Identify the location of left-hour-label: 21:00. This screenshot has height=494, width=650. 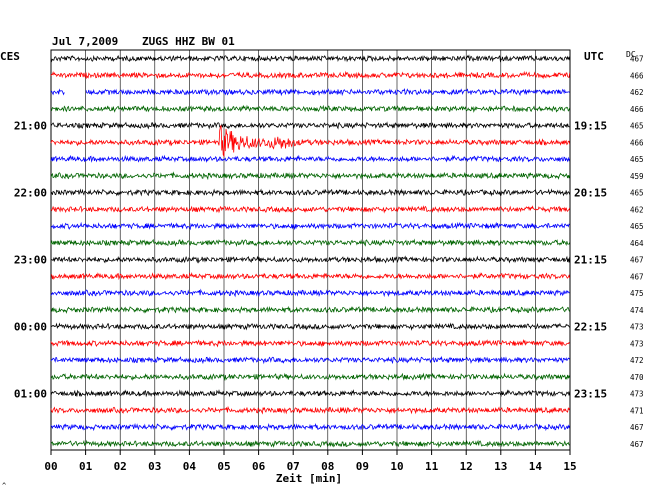
(30, 126).